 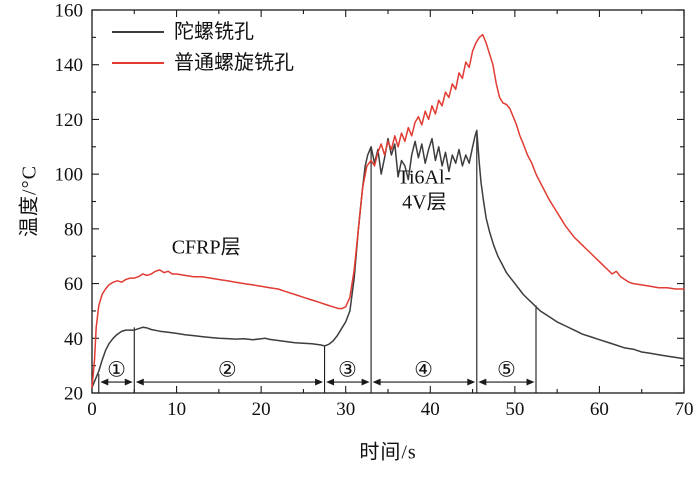 I want to click on y-tick-label: 20, so click(x=73, y=394).